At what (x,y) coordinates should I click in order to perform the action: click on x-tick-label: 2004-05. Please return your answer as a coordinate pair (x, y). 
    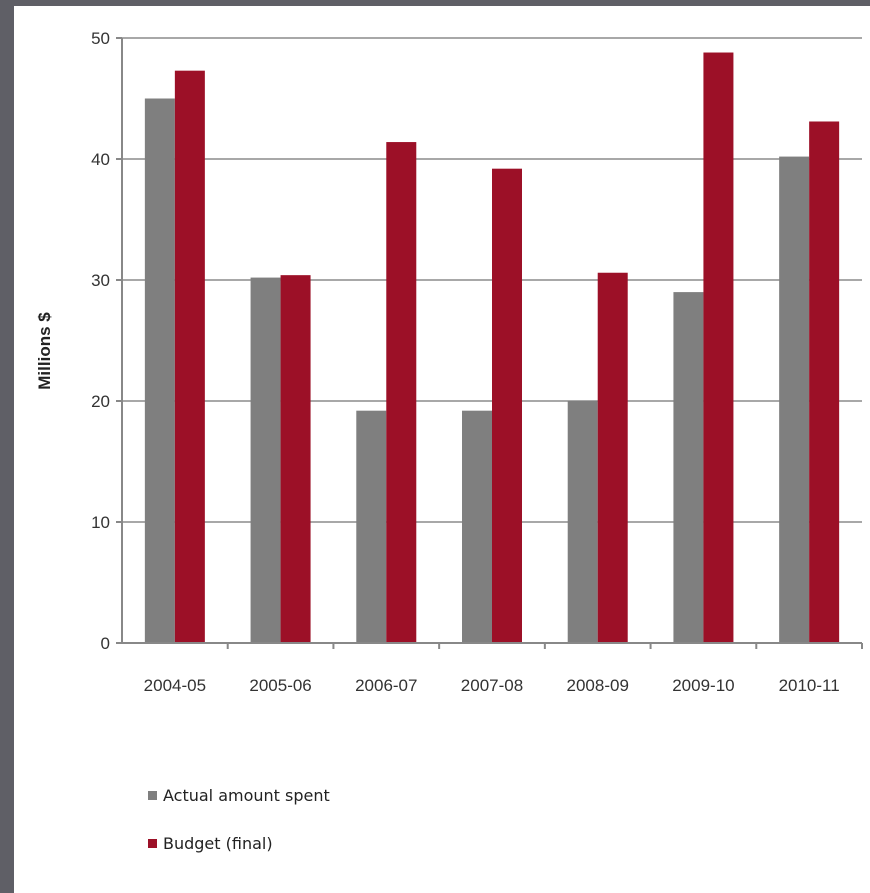
    Looking at the image, I should click on (175, 685).